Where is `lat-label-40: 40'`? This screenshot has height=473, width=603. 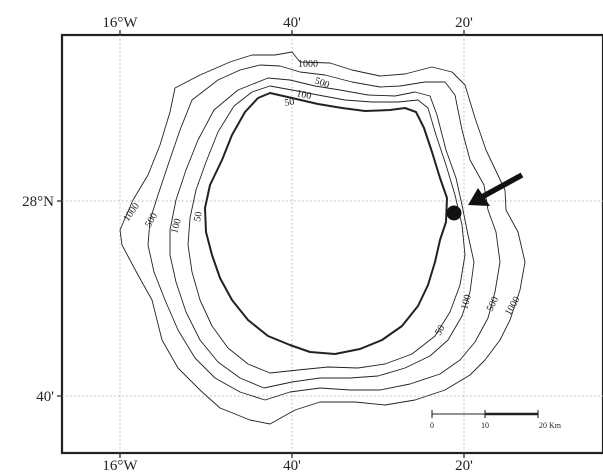
lat-label-40: 40' is located at coordinates (45, 397).